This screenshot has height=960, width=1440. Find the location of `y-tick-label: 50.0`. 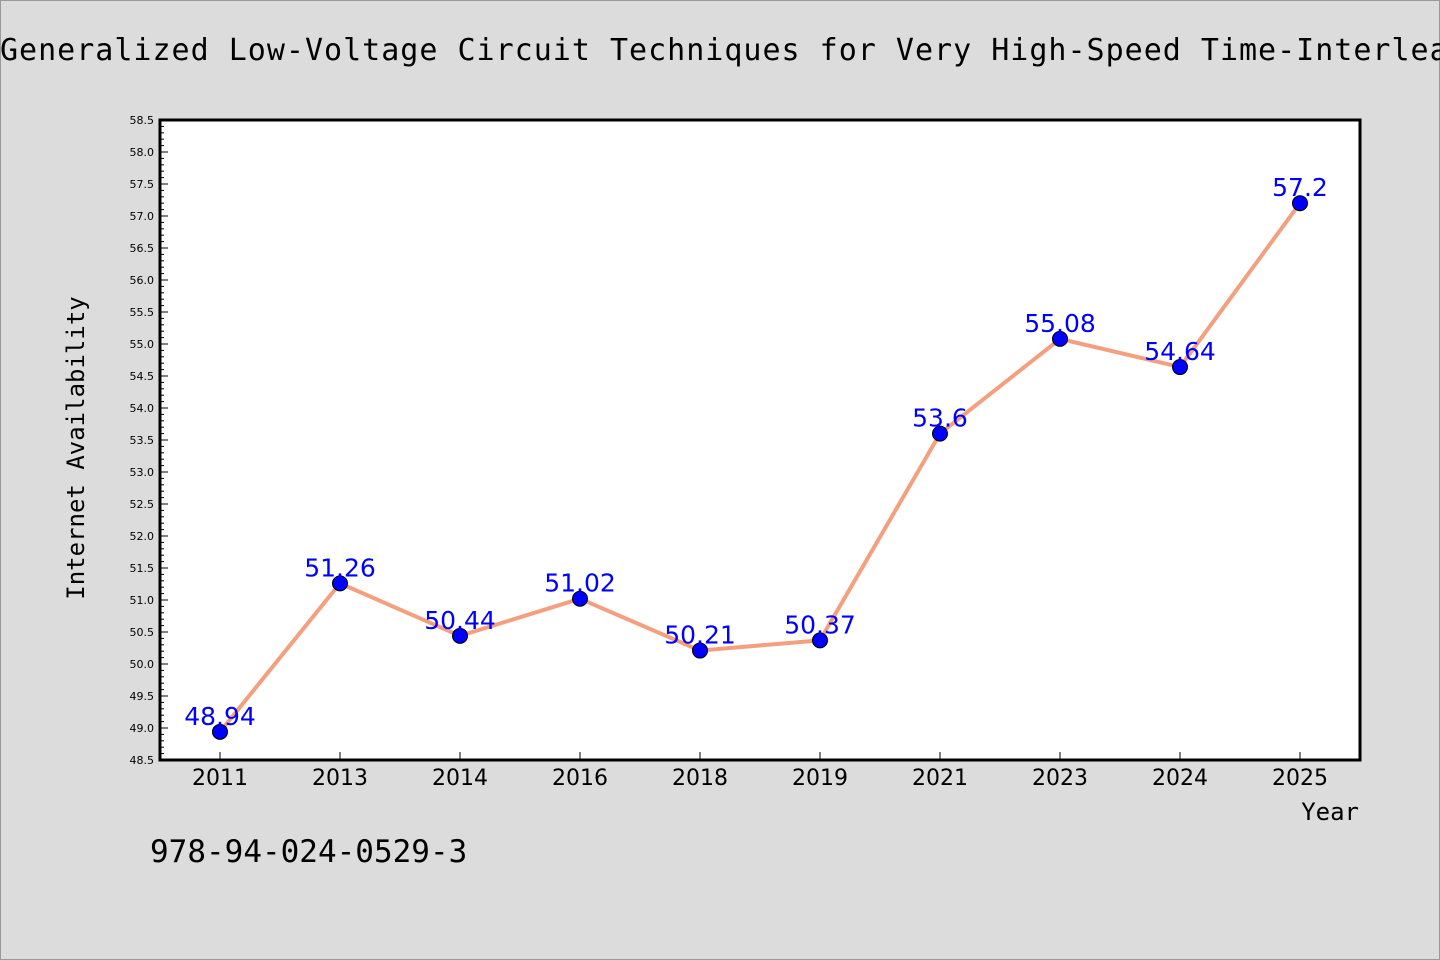

y-tick-label: 50.0 is located at coordinates (142, 664).